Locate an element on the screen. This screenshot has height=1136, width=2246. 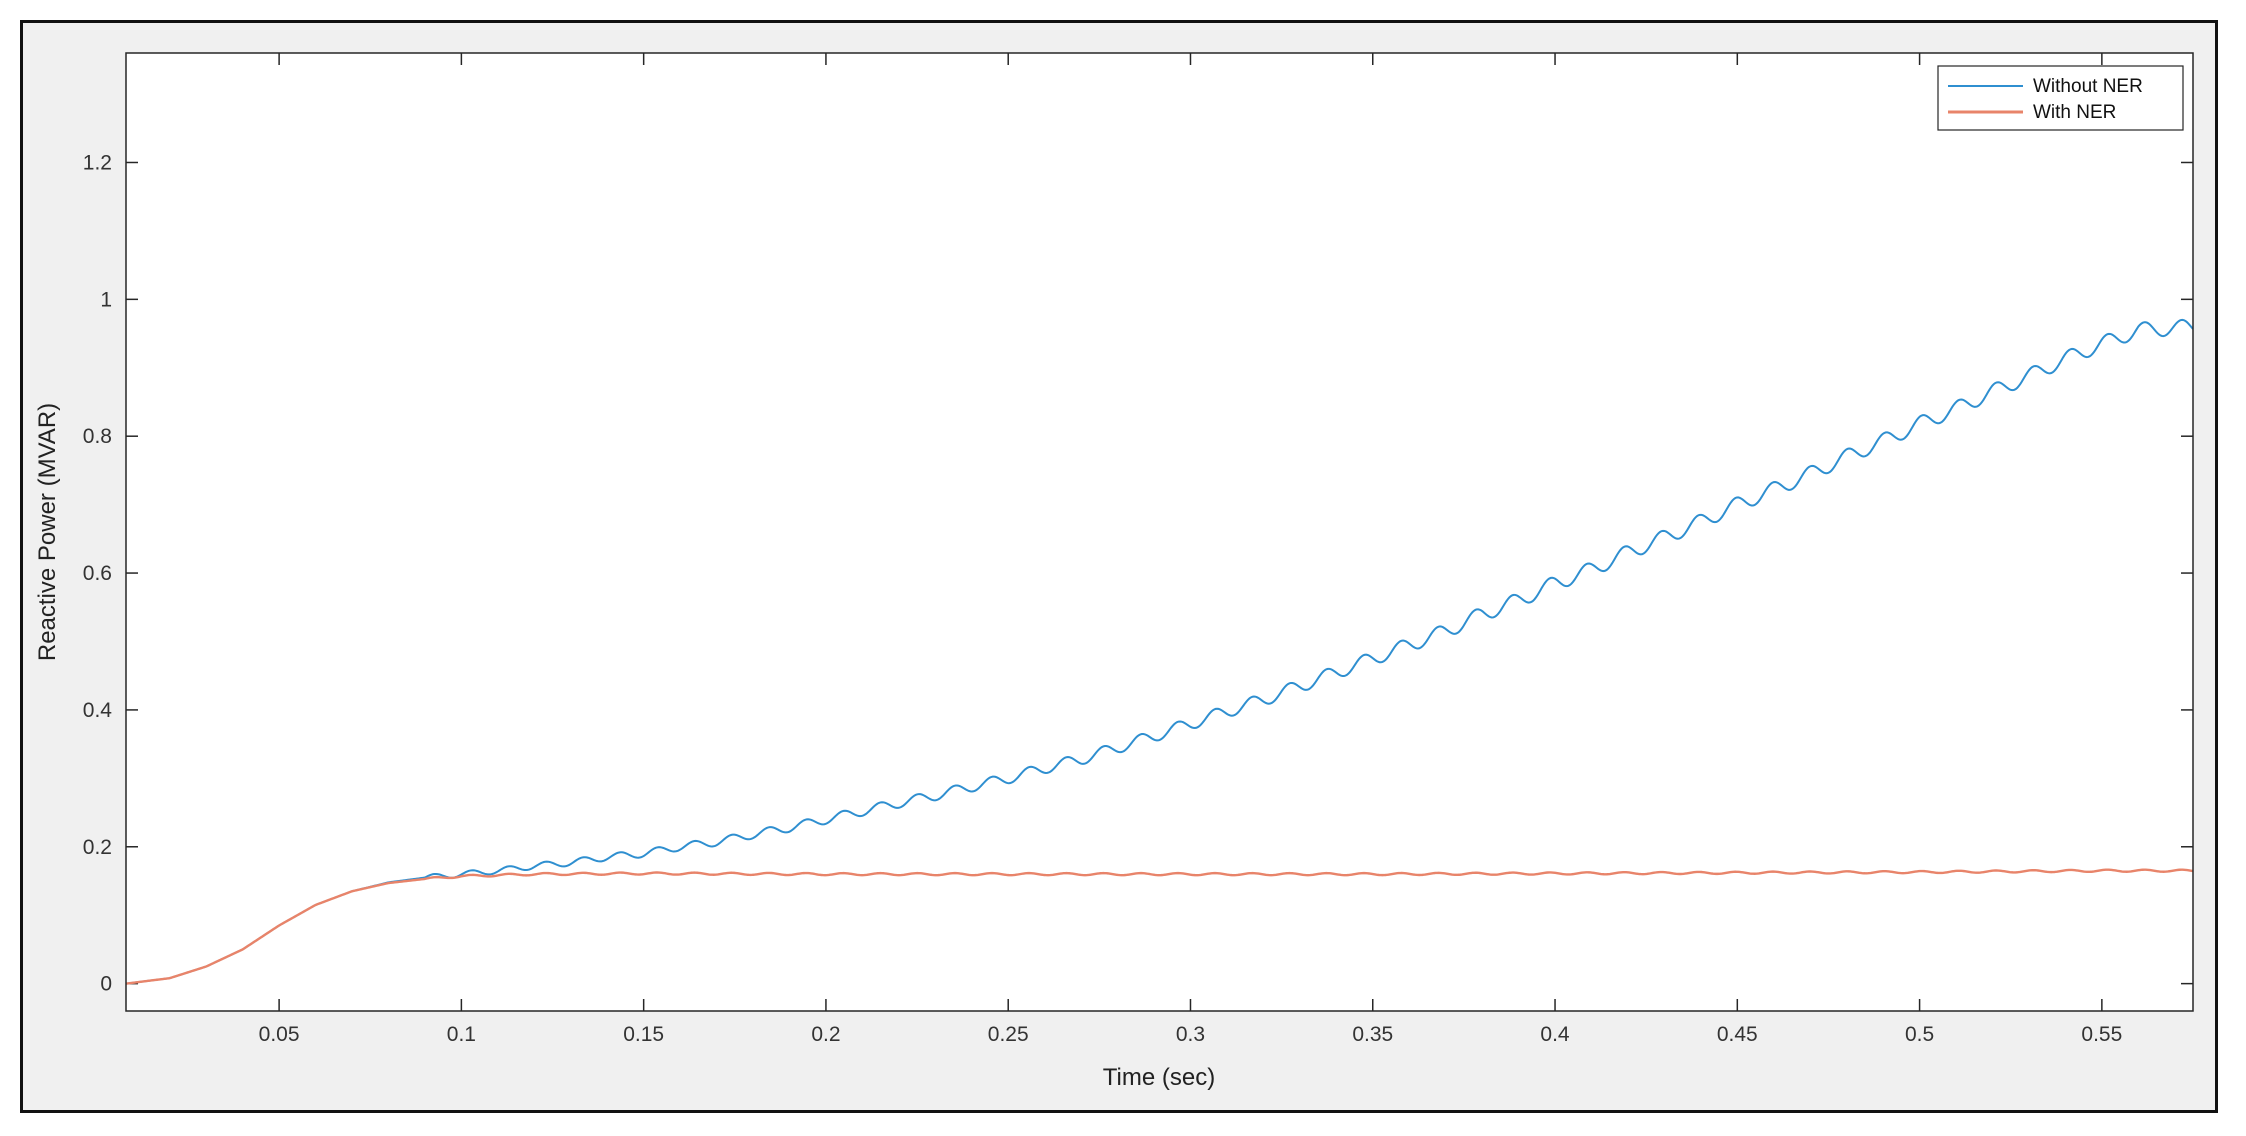
y-tick-label: 1.2 is located at coordinates (97, 162).